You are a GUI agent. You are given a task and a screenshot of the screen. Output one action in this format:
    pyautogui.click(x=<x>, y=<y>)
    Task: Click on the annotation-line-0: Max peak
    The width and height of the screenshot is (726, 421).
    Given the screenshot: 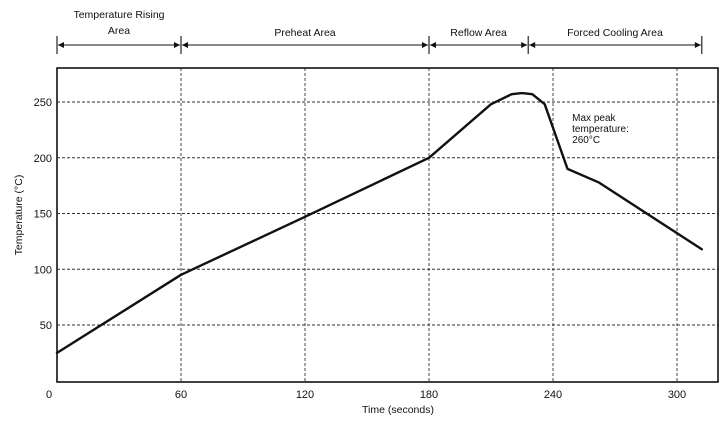 What is the action you would take?
    pyautogui.click(x=594, y=118)
    